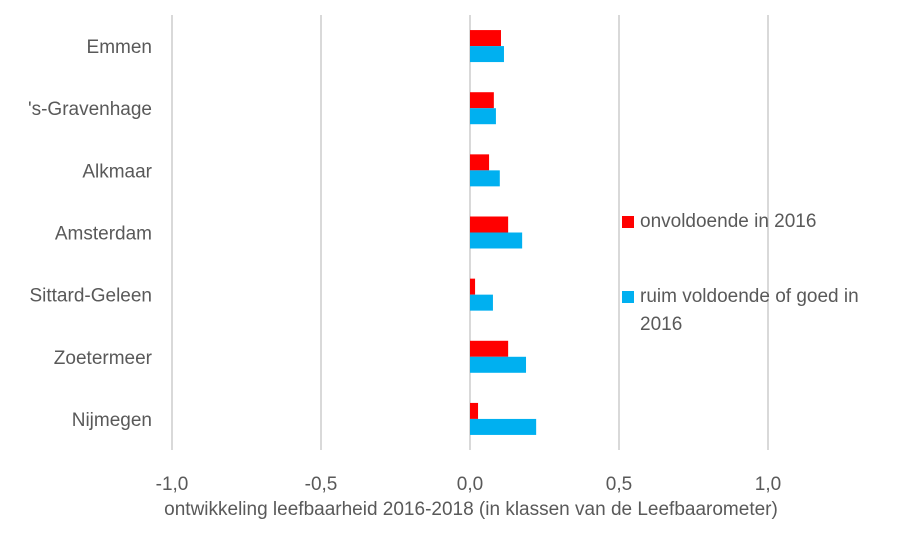 This screenshot has width=901, height=553. I want to click on y-tick-label: Alkmaar, so click(117, 171).